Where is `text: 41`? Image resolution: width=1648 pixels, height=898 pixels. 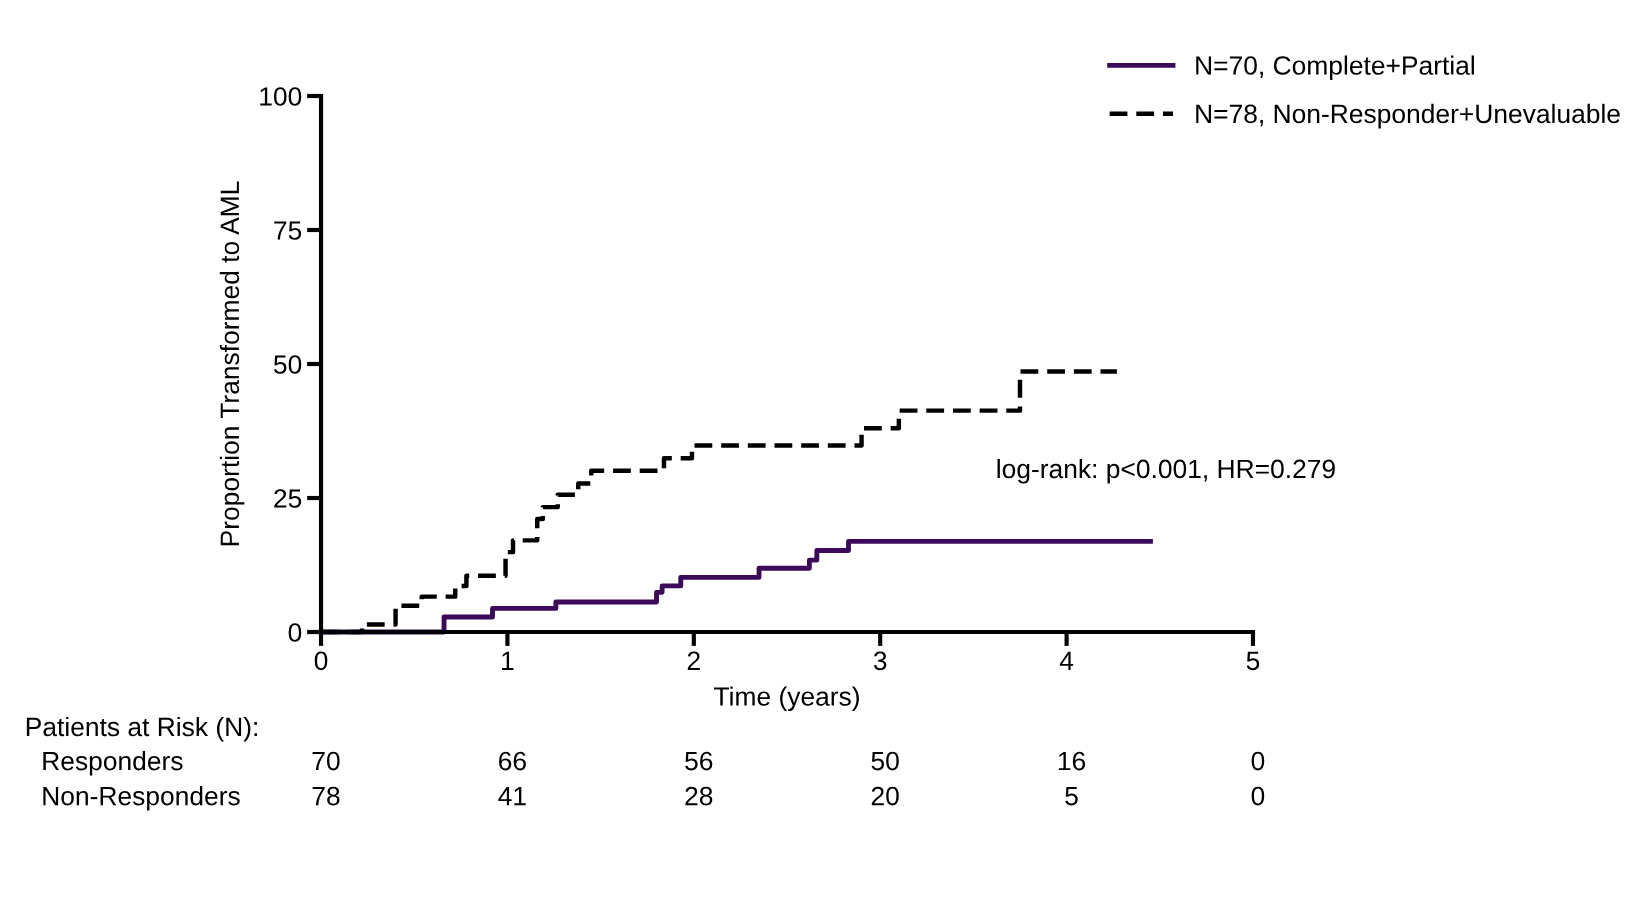
text: 41 is located at coordinates (512, 796).